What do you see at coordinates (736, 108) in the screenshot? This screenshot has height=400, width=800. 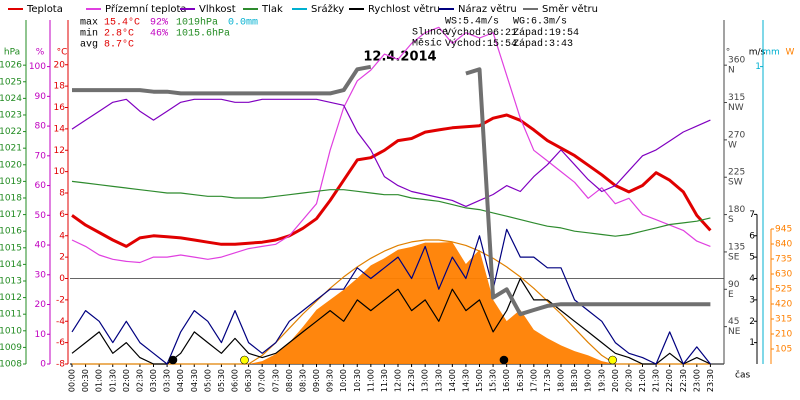 I see `y-tick-name: NW` at bounding box center [736, 108].